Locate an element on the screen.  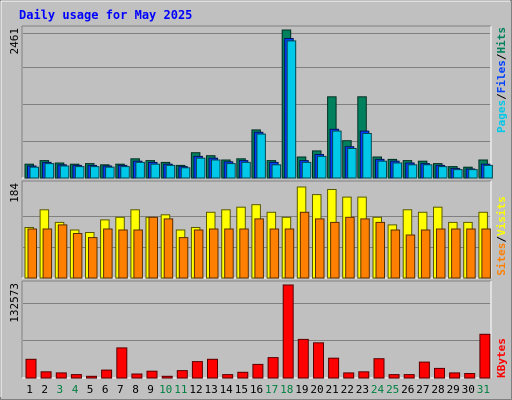
legend-panel1: Pages/Files/Hits is located at coordinates (501, 80).